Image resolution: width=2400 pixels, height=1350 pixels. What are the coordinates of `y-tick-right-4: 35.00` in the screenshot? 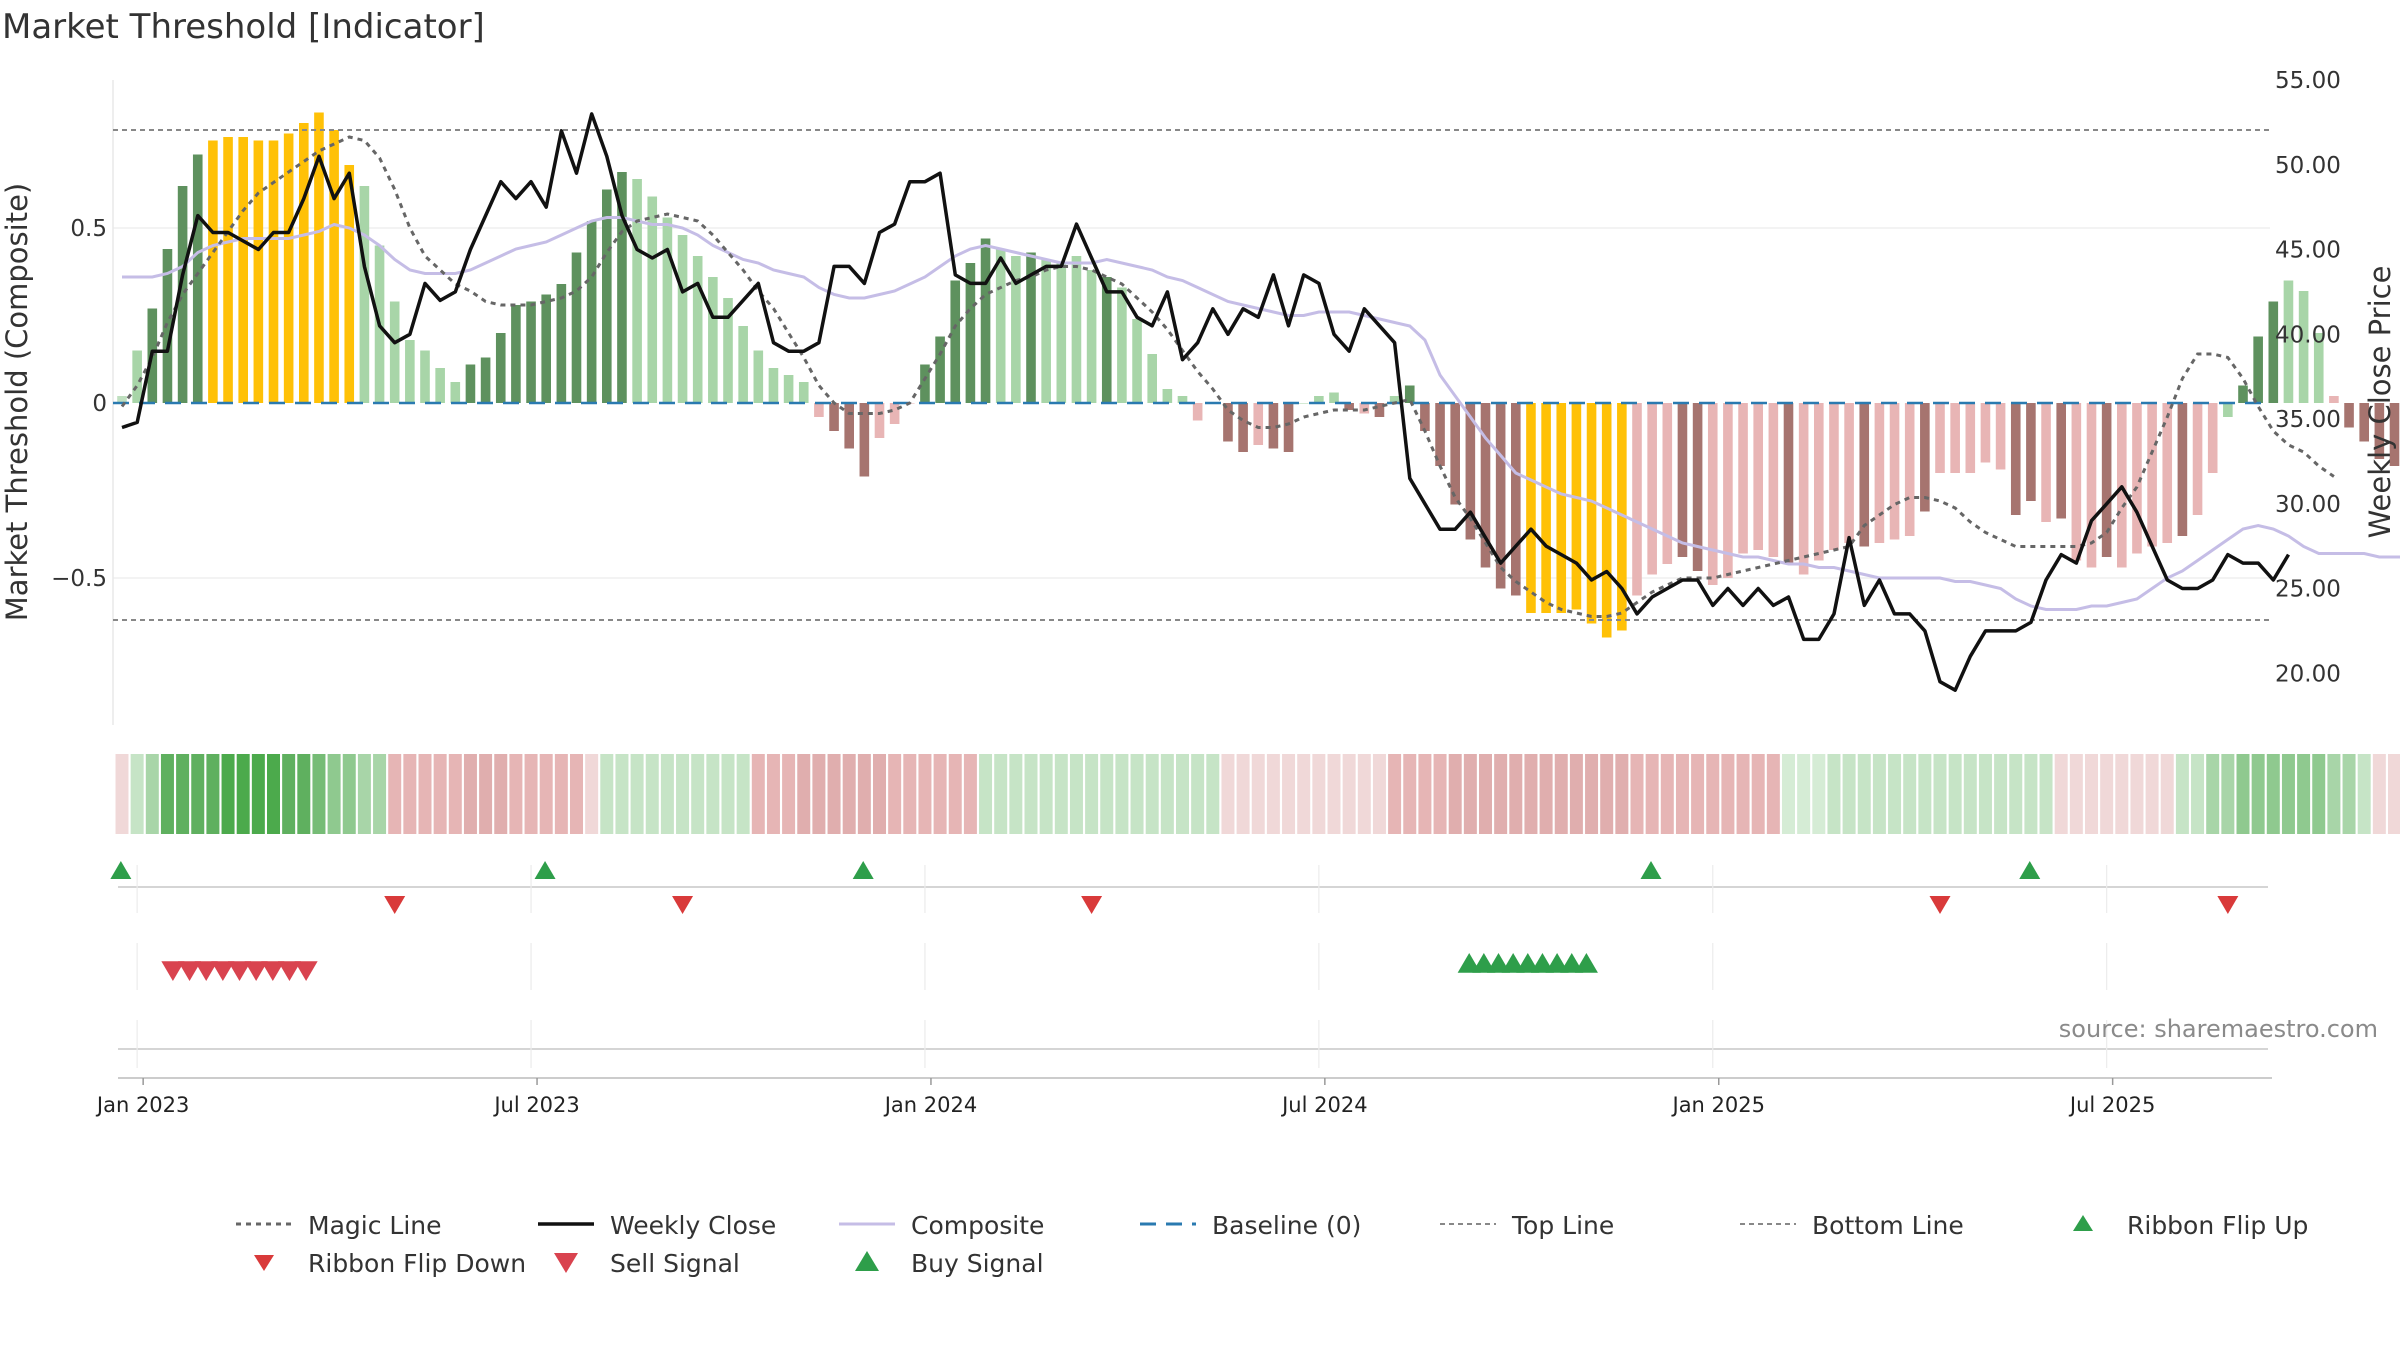 It's located at (2308, 420).